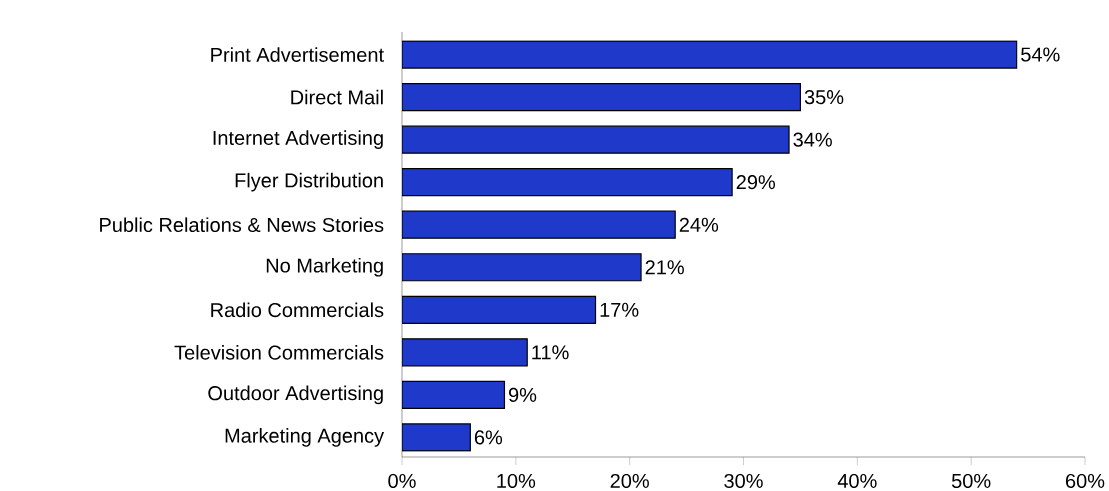  I want to click on x-tick-label: 0%, so click(402, 481).